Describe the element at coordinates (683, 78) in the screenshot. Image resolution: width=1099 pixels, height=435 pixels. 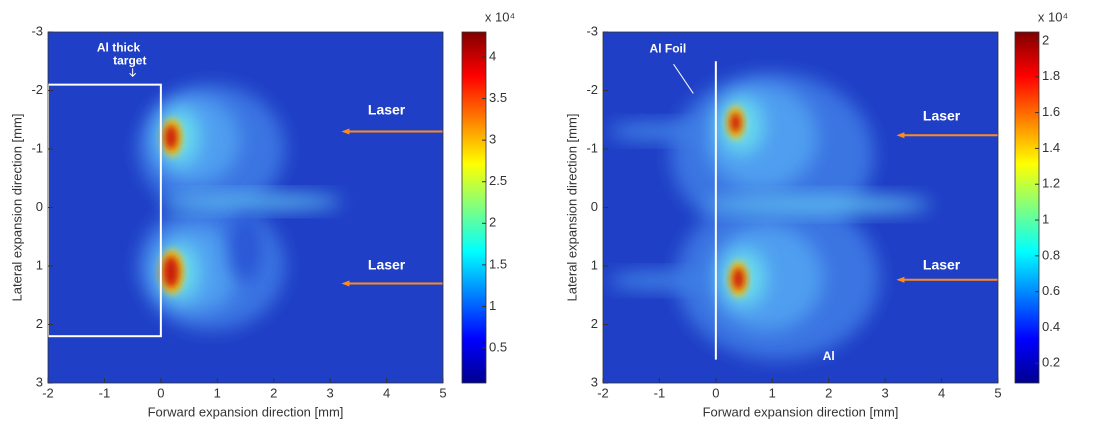
I see `foil-pointer` at that location.